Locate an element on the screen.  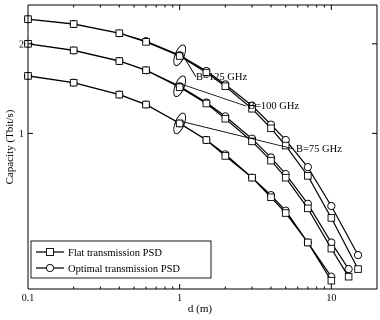
legend-box is located at coordinates (121, 259).